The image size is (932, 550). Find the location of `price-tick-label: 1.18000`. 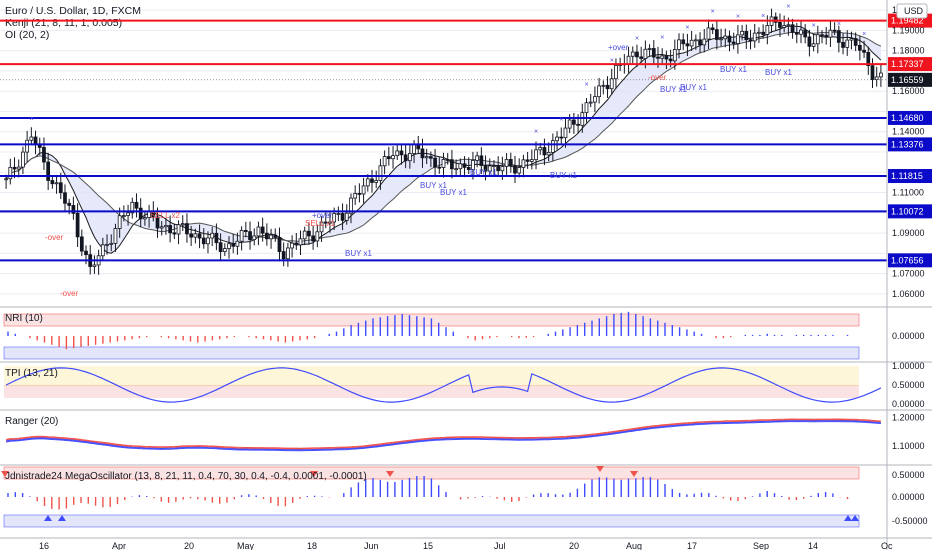

price-tick-label: 1.18000 is located at coordinates (908, 51).